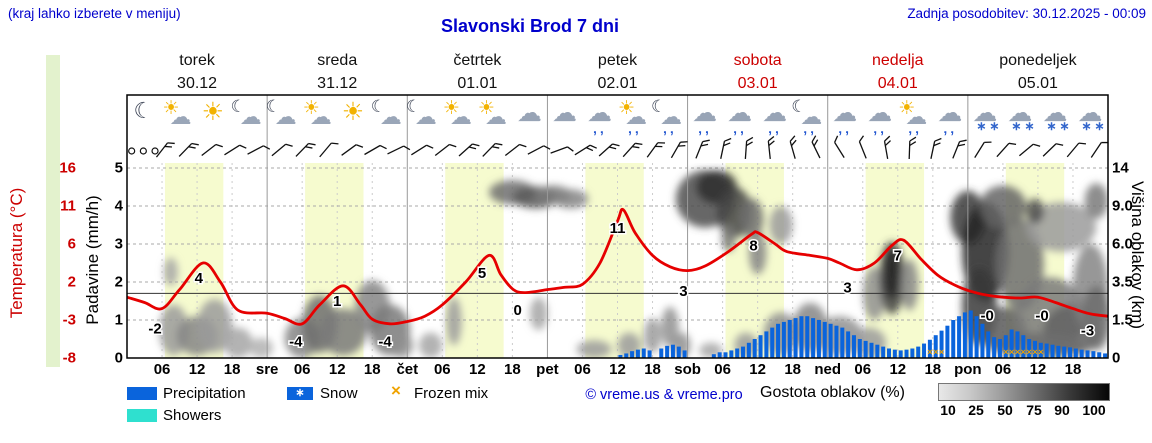 This screenshot has height=443, width=1152. Describe the element at coordinates (1024, 126) in the screenshot. I see `flakes-icon: ∗∗` at that location.